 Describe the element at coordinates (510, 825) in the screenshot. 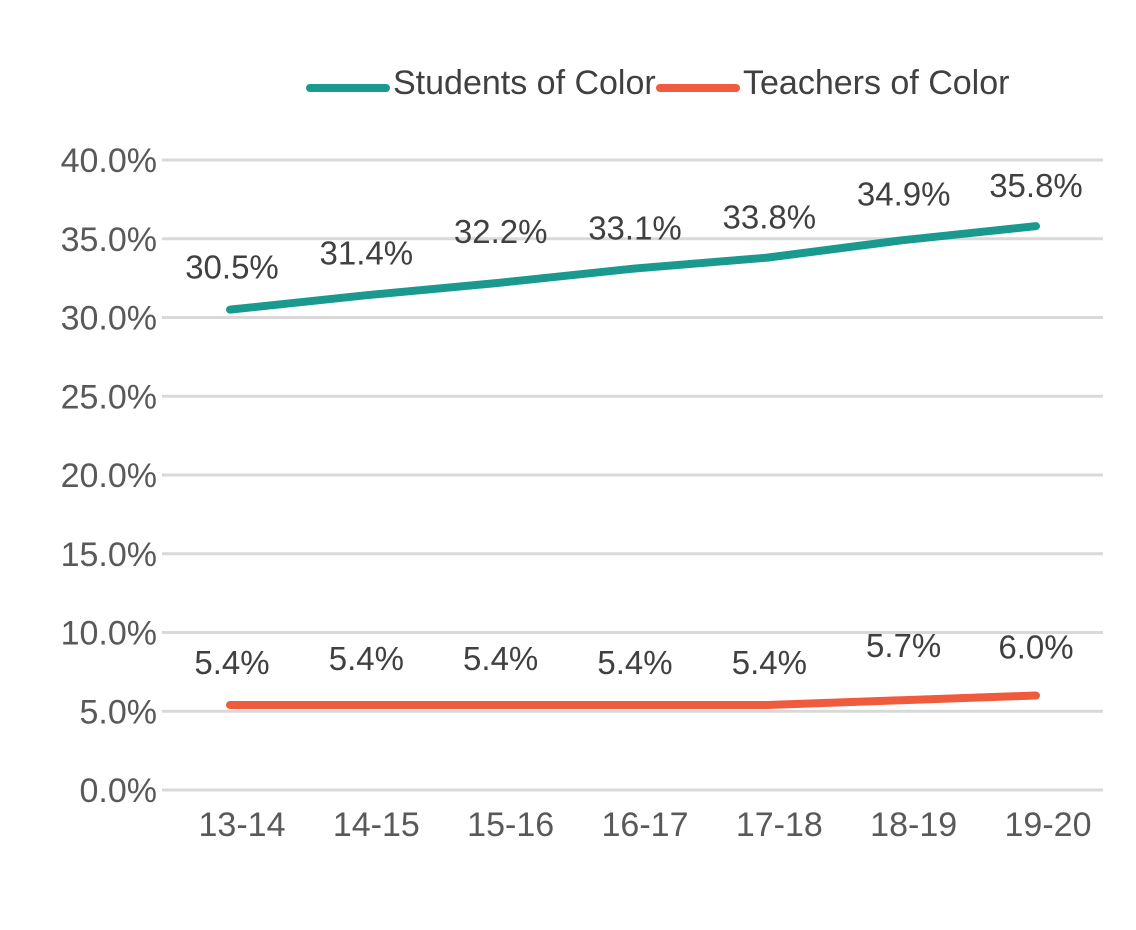

I see `x-tick-label: 15-16` at that location.